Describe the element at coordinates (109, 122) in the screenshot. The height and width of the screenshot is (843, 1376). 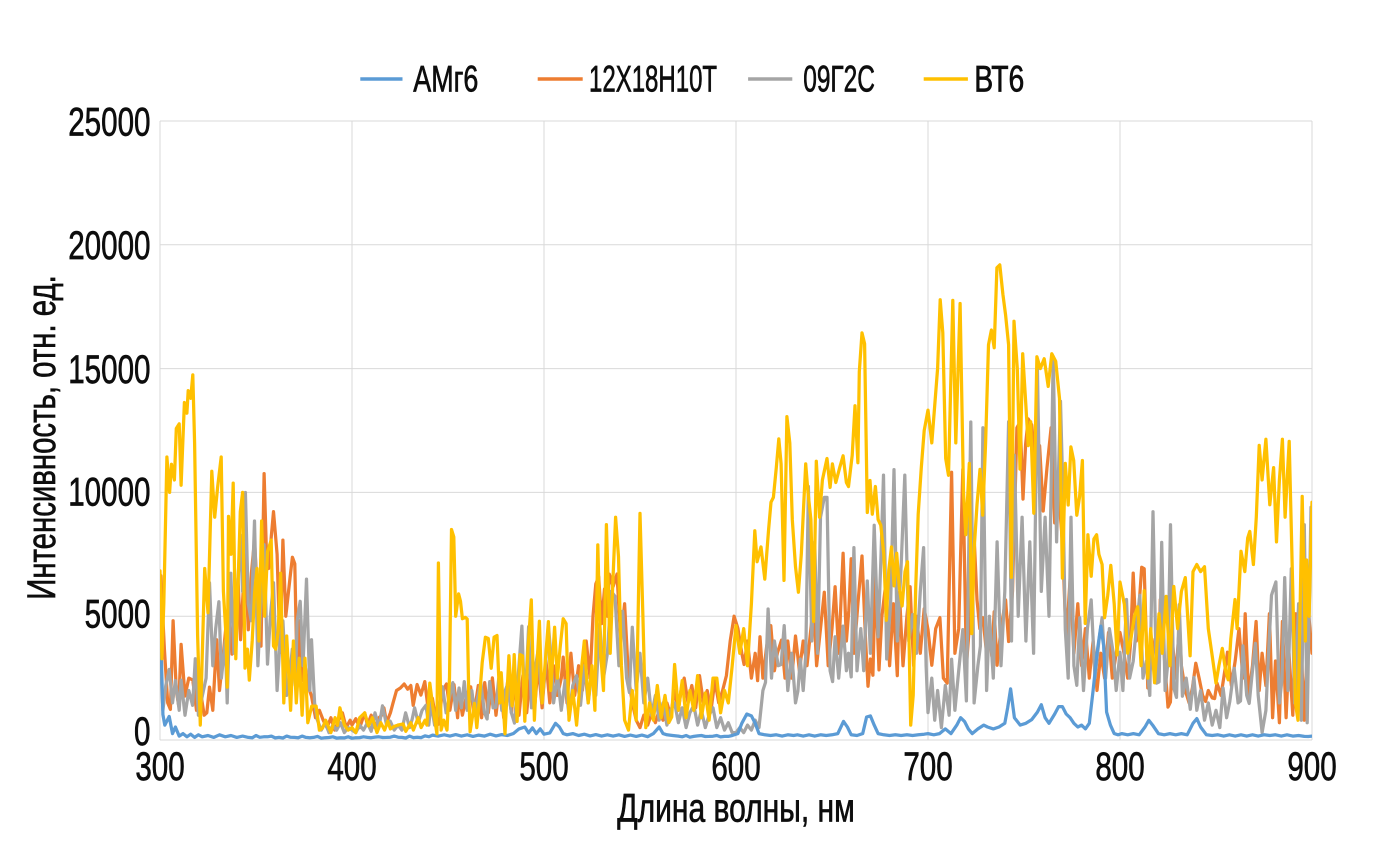
I see `svg-text: 25000` at that location.